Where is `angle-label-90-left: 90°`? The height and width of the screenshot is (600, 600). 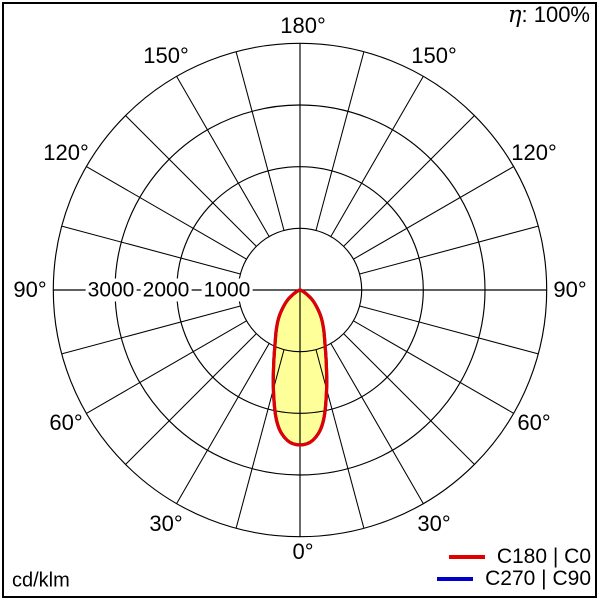
angle-label-90-left: 90° is located at coordinates (30, 289).